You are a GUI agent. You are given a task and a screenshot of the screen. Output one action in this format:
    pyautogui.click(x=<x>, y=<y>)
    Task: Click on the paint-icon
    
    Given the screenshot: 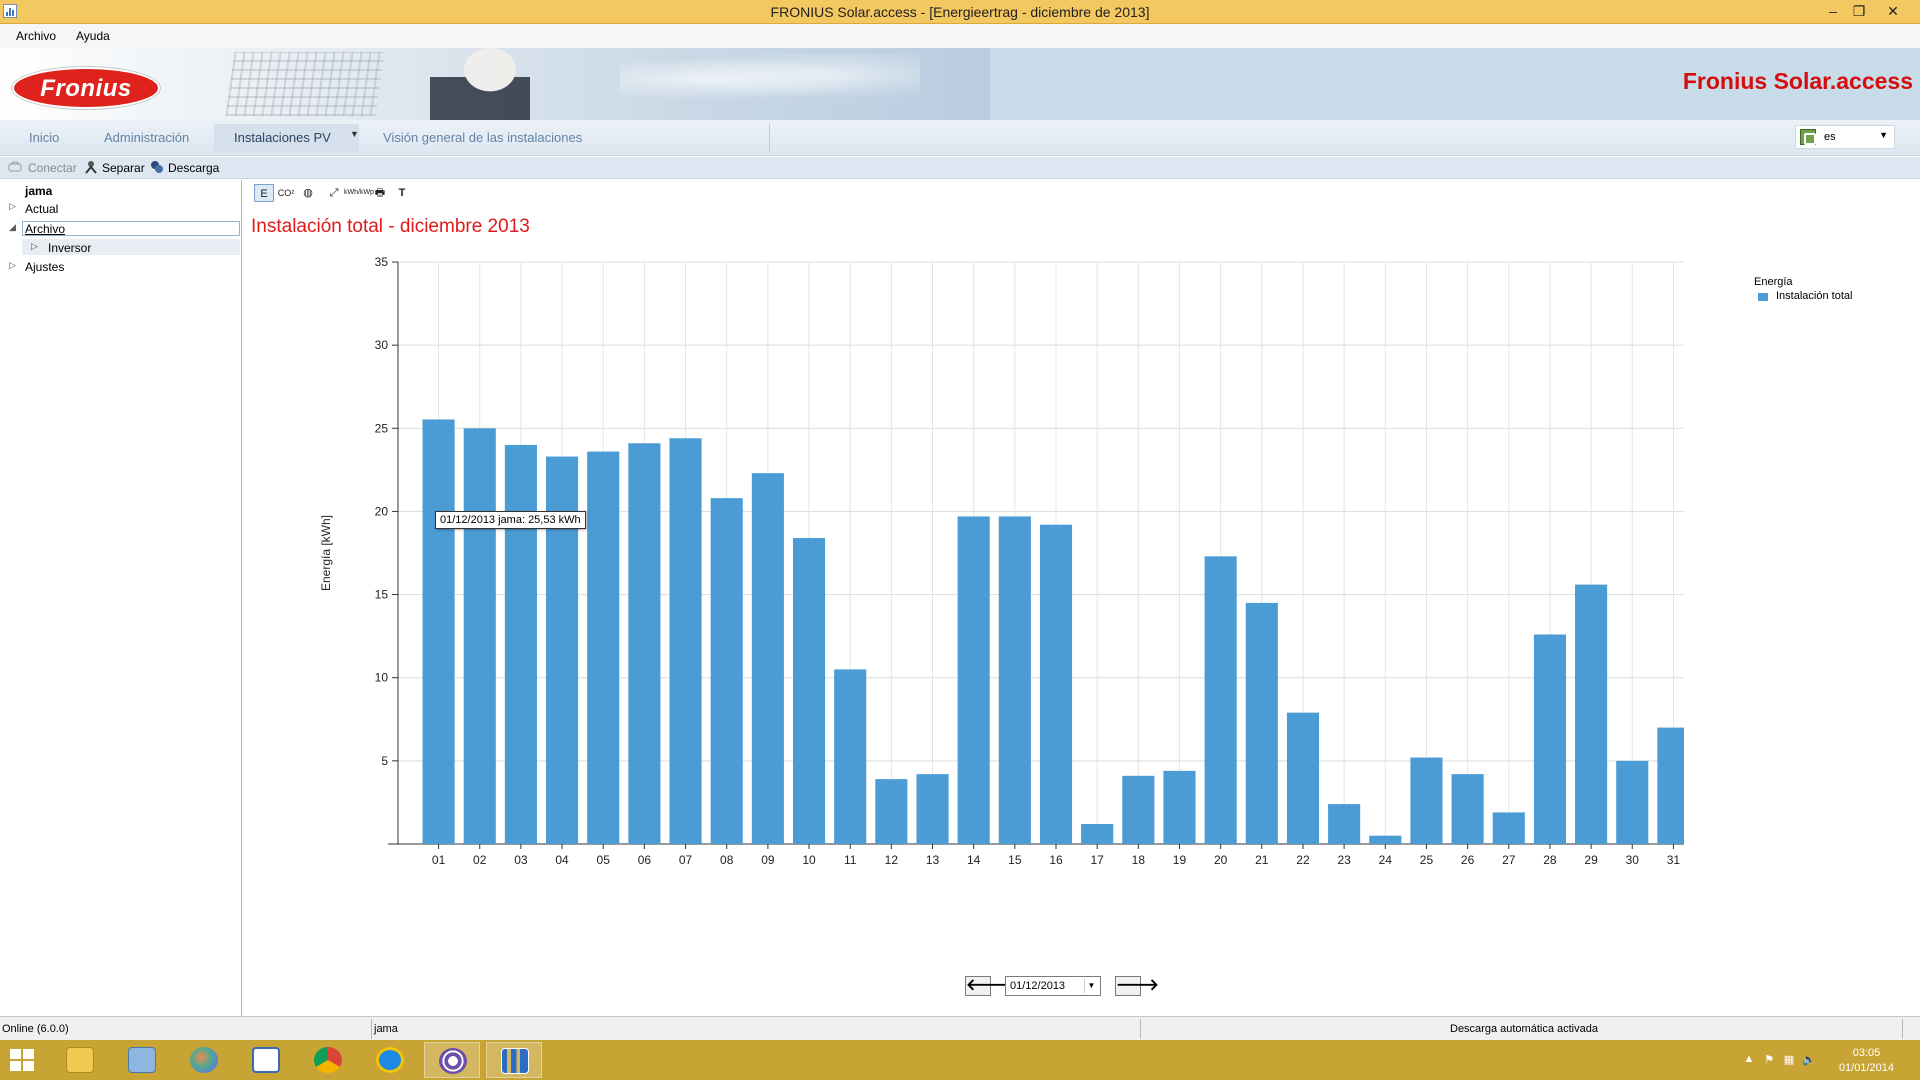 What is the action you would take?
    pyautogui.click(x=204, y=1060)
    